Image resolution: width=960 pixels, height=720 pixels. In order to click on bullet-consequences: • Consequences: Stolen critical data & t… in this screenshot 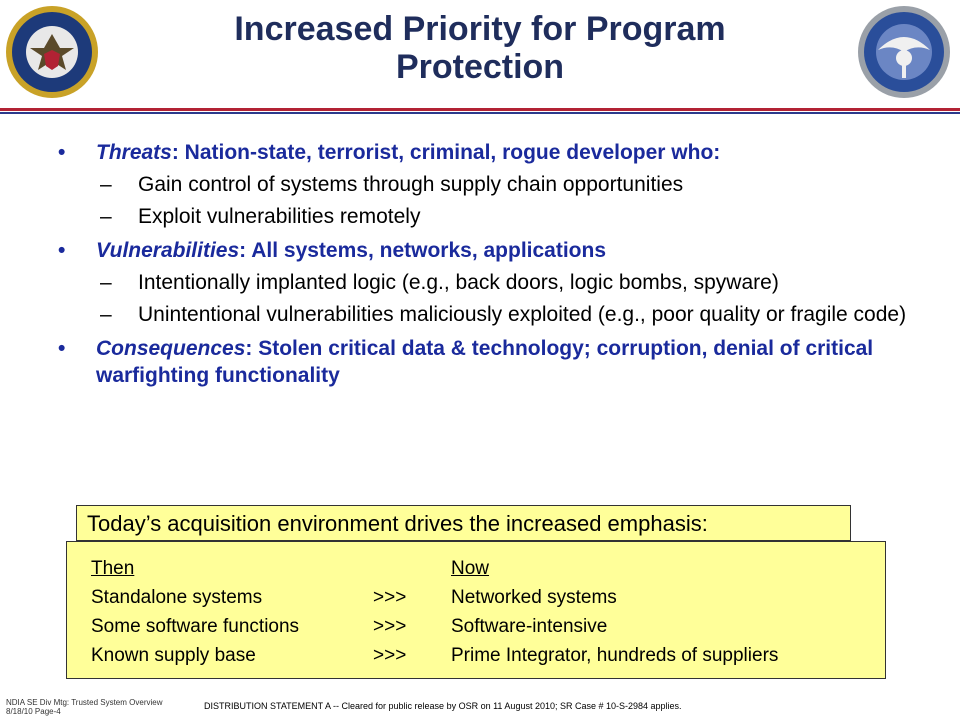, I will do `click(483, 362)`.